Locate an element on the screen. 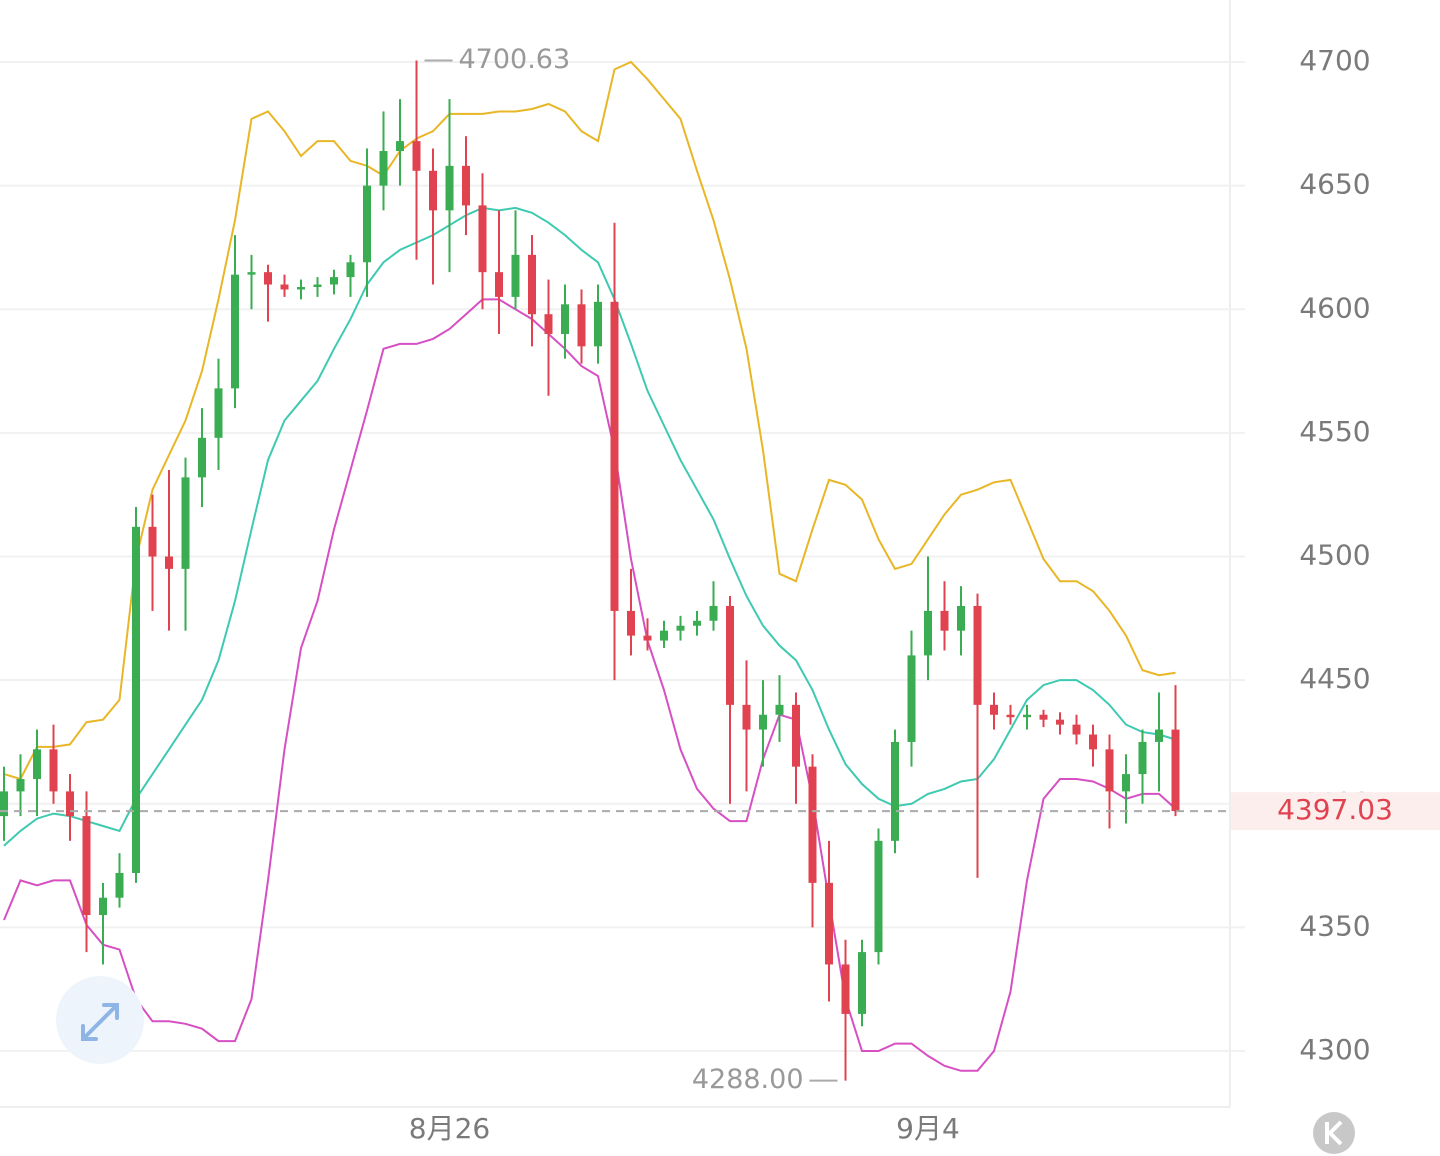 This screenshot has height=1156, width=1440. k-icon is located at coordinates (1334, 1133).